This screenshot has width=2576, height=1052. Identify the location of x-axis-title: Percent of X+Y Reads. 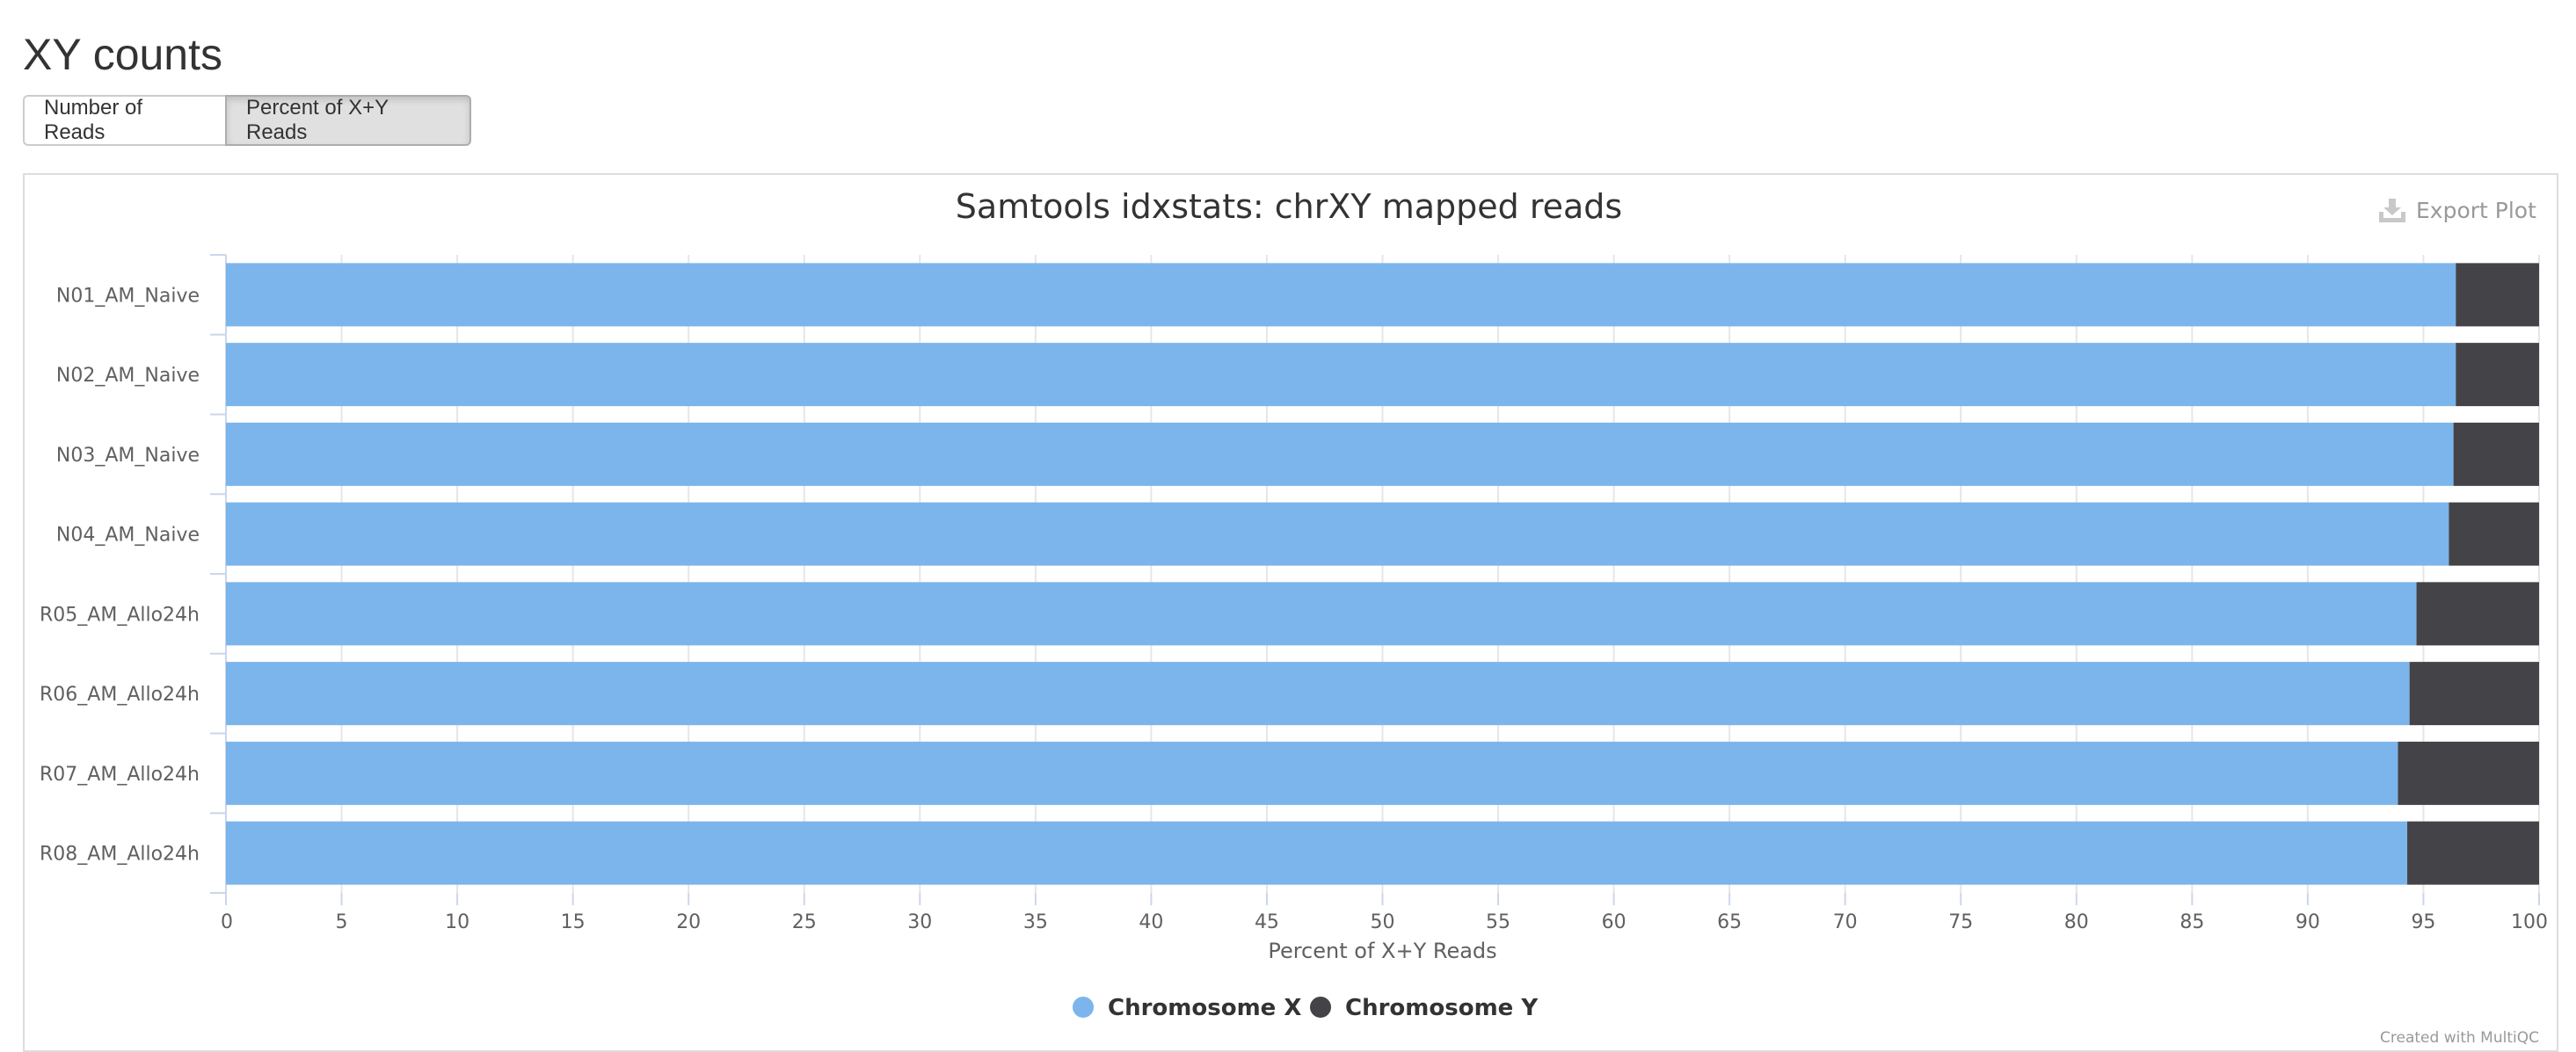
(1382, 951).